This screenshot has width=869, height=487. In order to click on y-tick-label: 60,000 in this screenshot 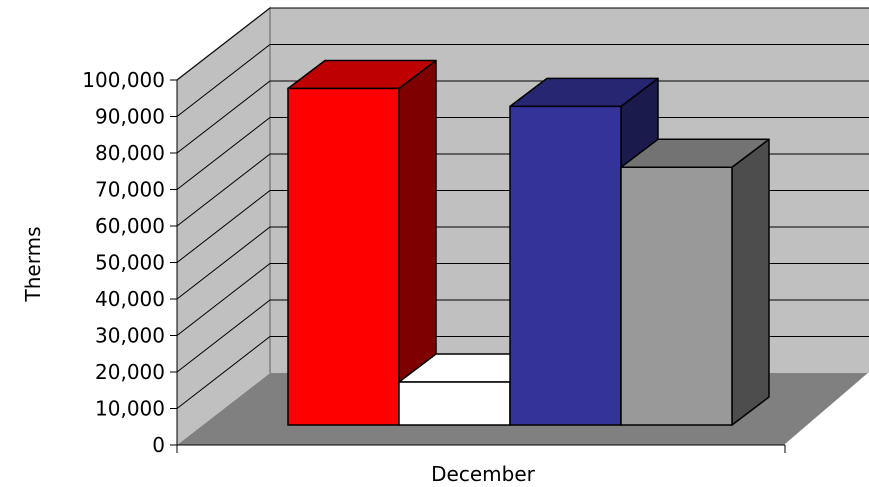, I will do `click(130, 226)`.